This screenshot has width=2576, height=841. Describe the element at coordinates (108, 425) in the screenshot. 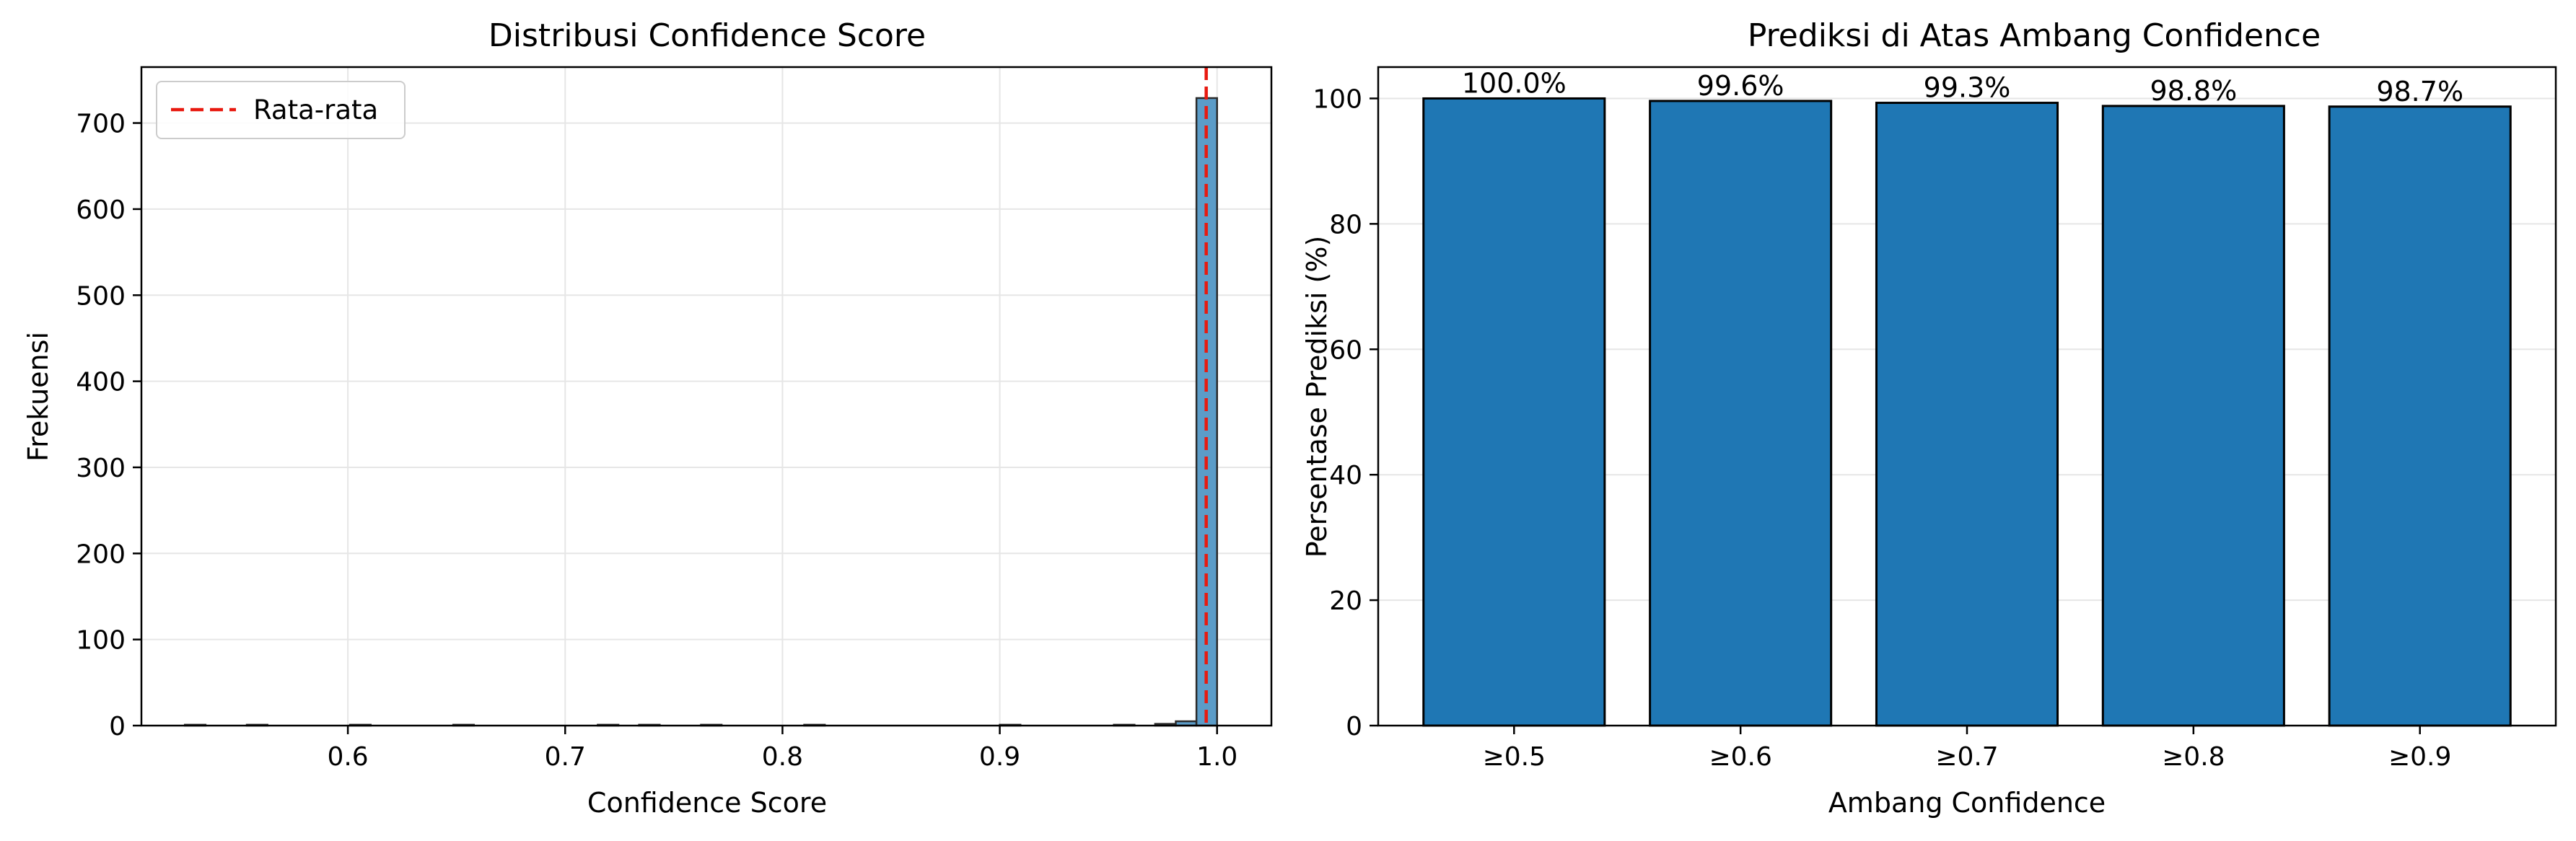

I see `histogram-y-ticks: 0 100 200 300 400 500 600 700` at that location.